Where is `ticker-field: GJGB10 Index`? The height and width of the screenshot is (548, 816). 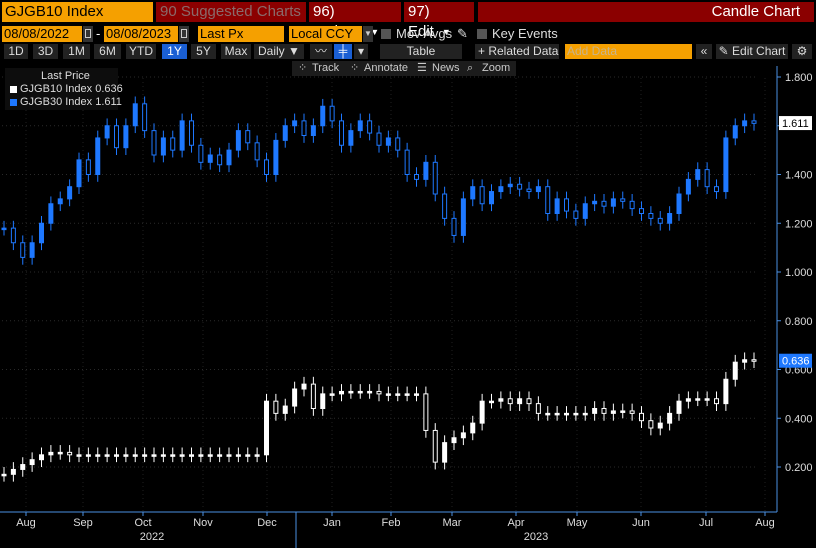
ticker-field: GJGB10 Index is located at coordinates (77, 12).